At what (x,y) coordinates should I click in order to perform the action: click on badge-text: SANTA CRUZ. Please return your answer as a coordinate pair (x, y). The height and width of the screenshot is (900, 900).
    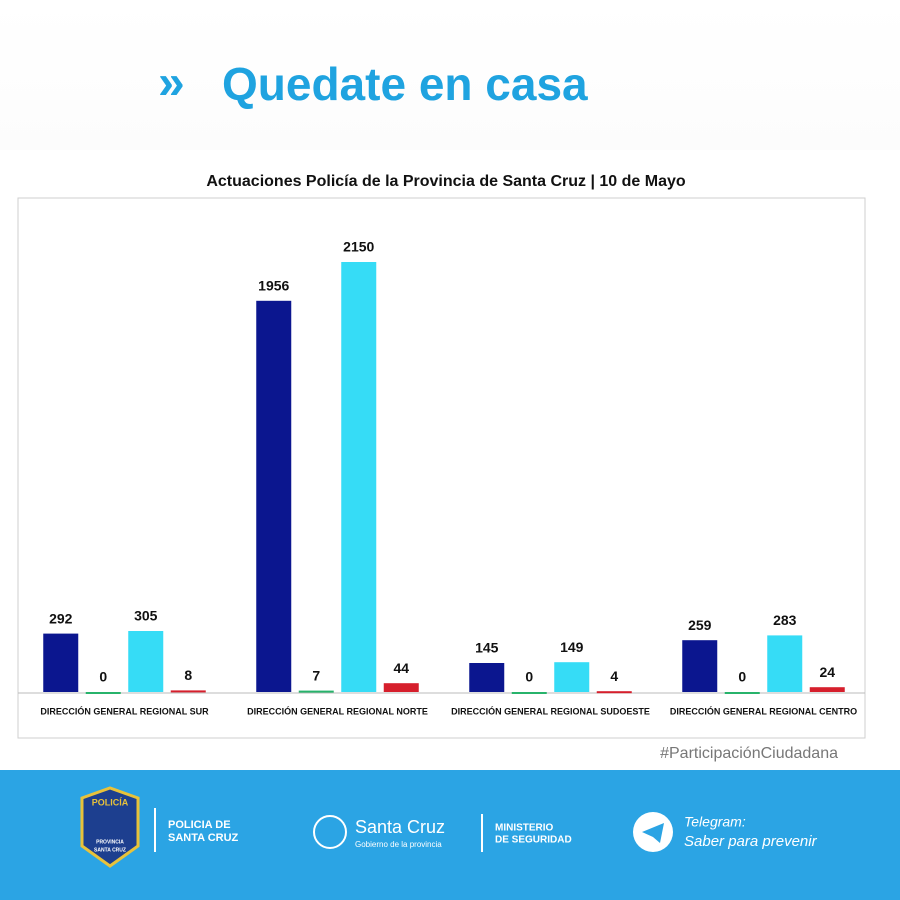
    Looking at the image, I should click on (110, 850).